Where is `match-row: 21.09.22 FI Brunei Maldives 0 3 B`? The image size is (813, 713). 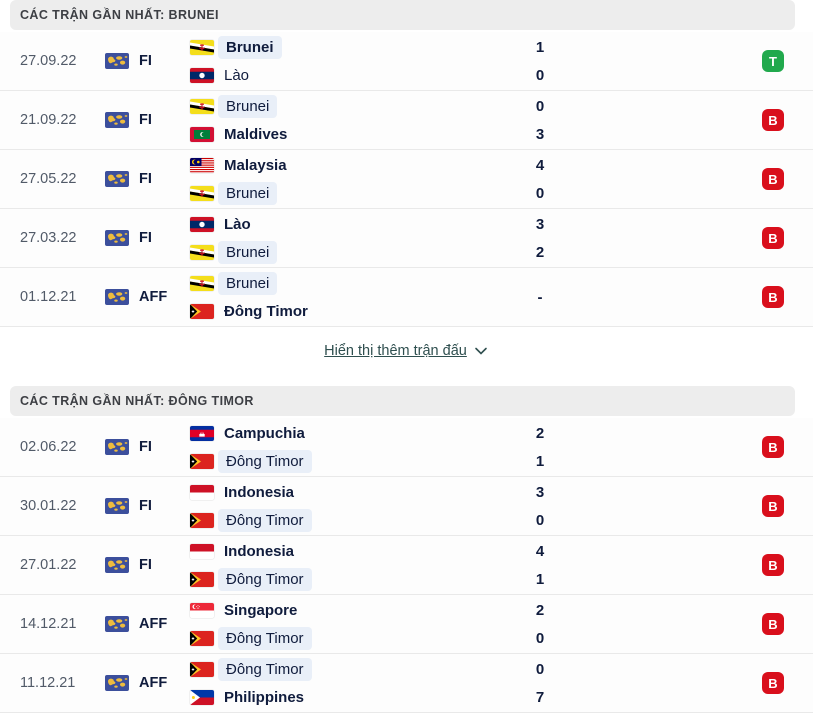 match-row: 21.09.22 FI Brunei Maldives 0 3 B is located at coordinates (406, 120).